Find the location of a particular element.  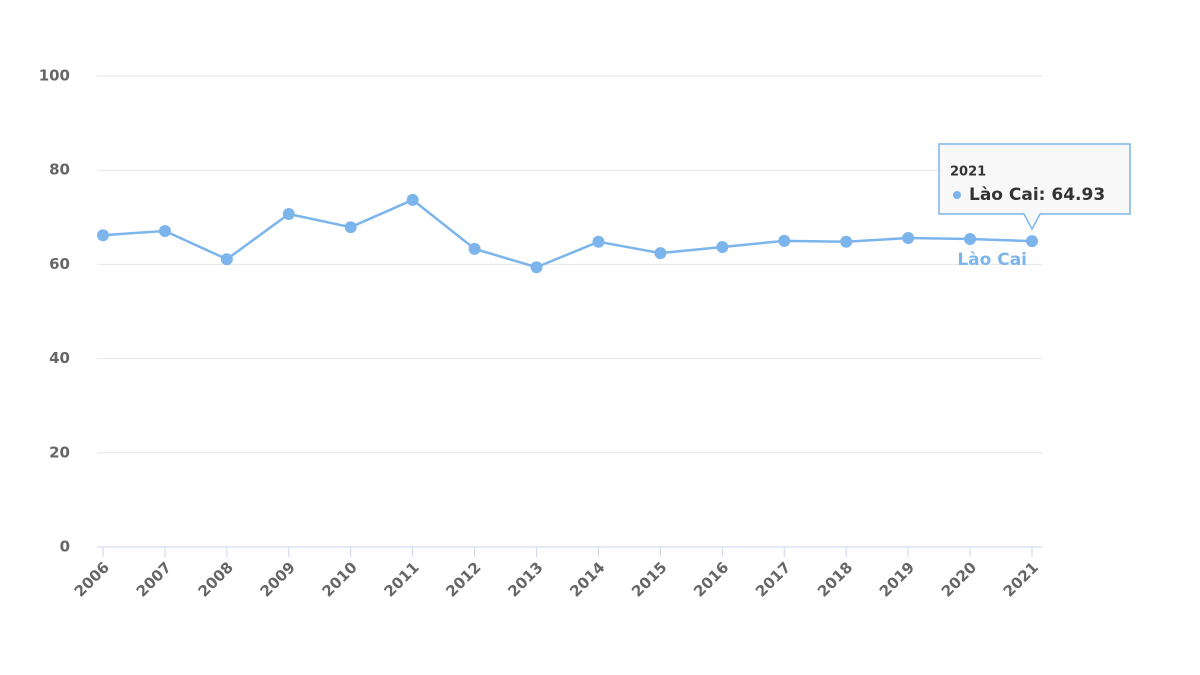

x-tick-label: 2009 is located at coordinates (278, 579).